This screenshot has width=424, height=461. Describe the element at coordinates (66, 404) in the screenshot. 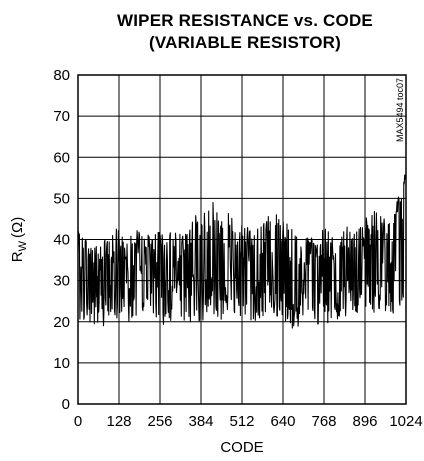

I see `y-tick-label: 0` at that location.